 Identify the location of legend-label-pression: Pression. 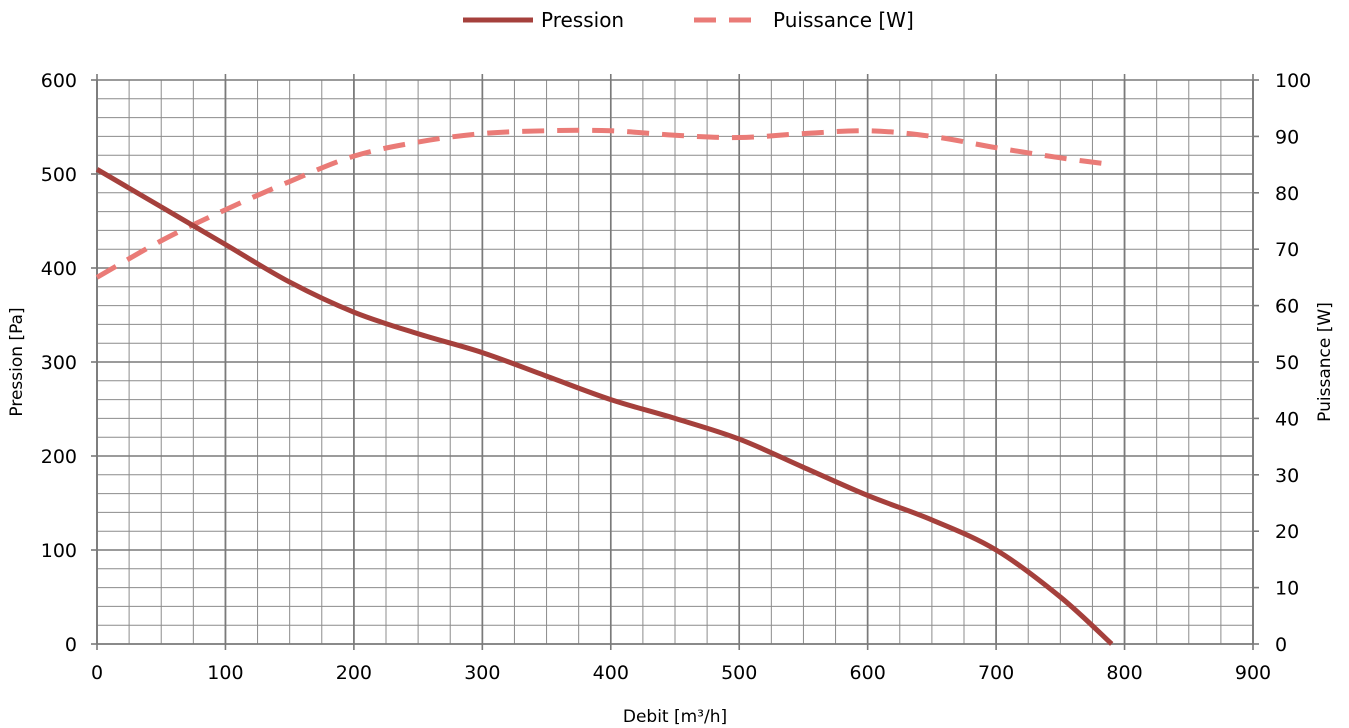
(582, 20).